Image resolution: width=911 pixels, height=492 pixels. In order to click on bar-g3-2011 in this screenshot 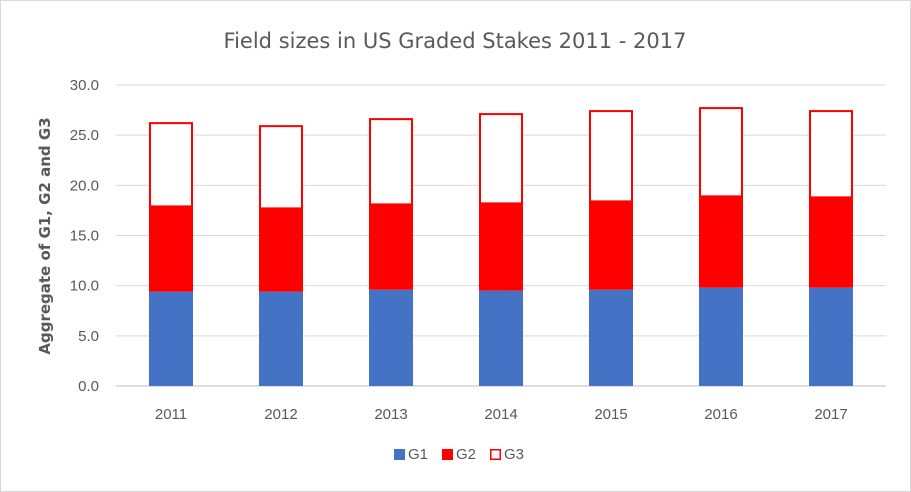, I will do `click(171, 165)`.